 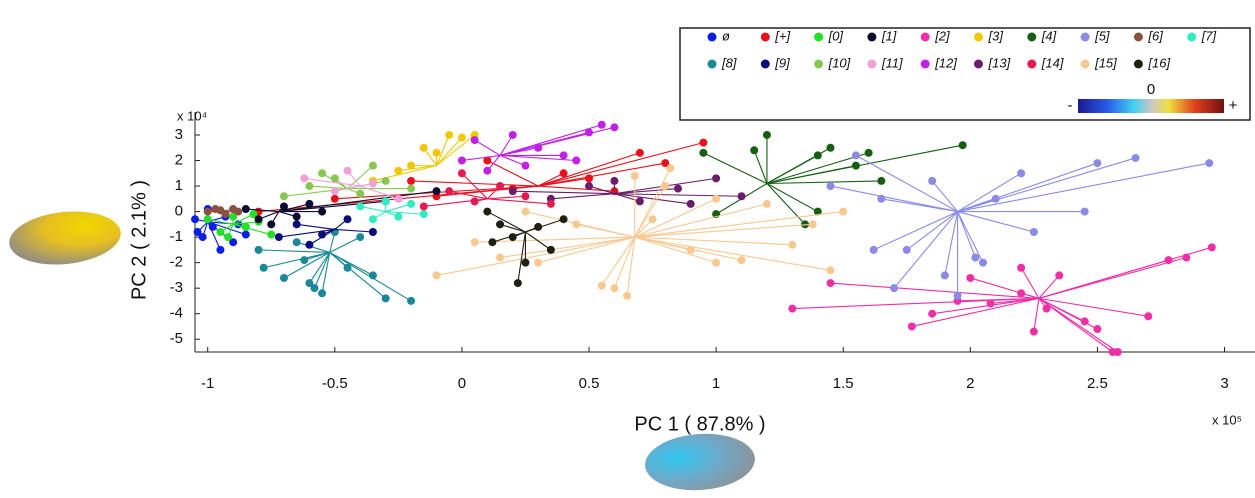 What do you see at coordinates (942, 35) in the screenshot?
I see `legend-label: [2]` at bounding box center [942, 35].